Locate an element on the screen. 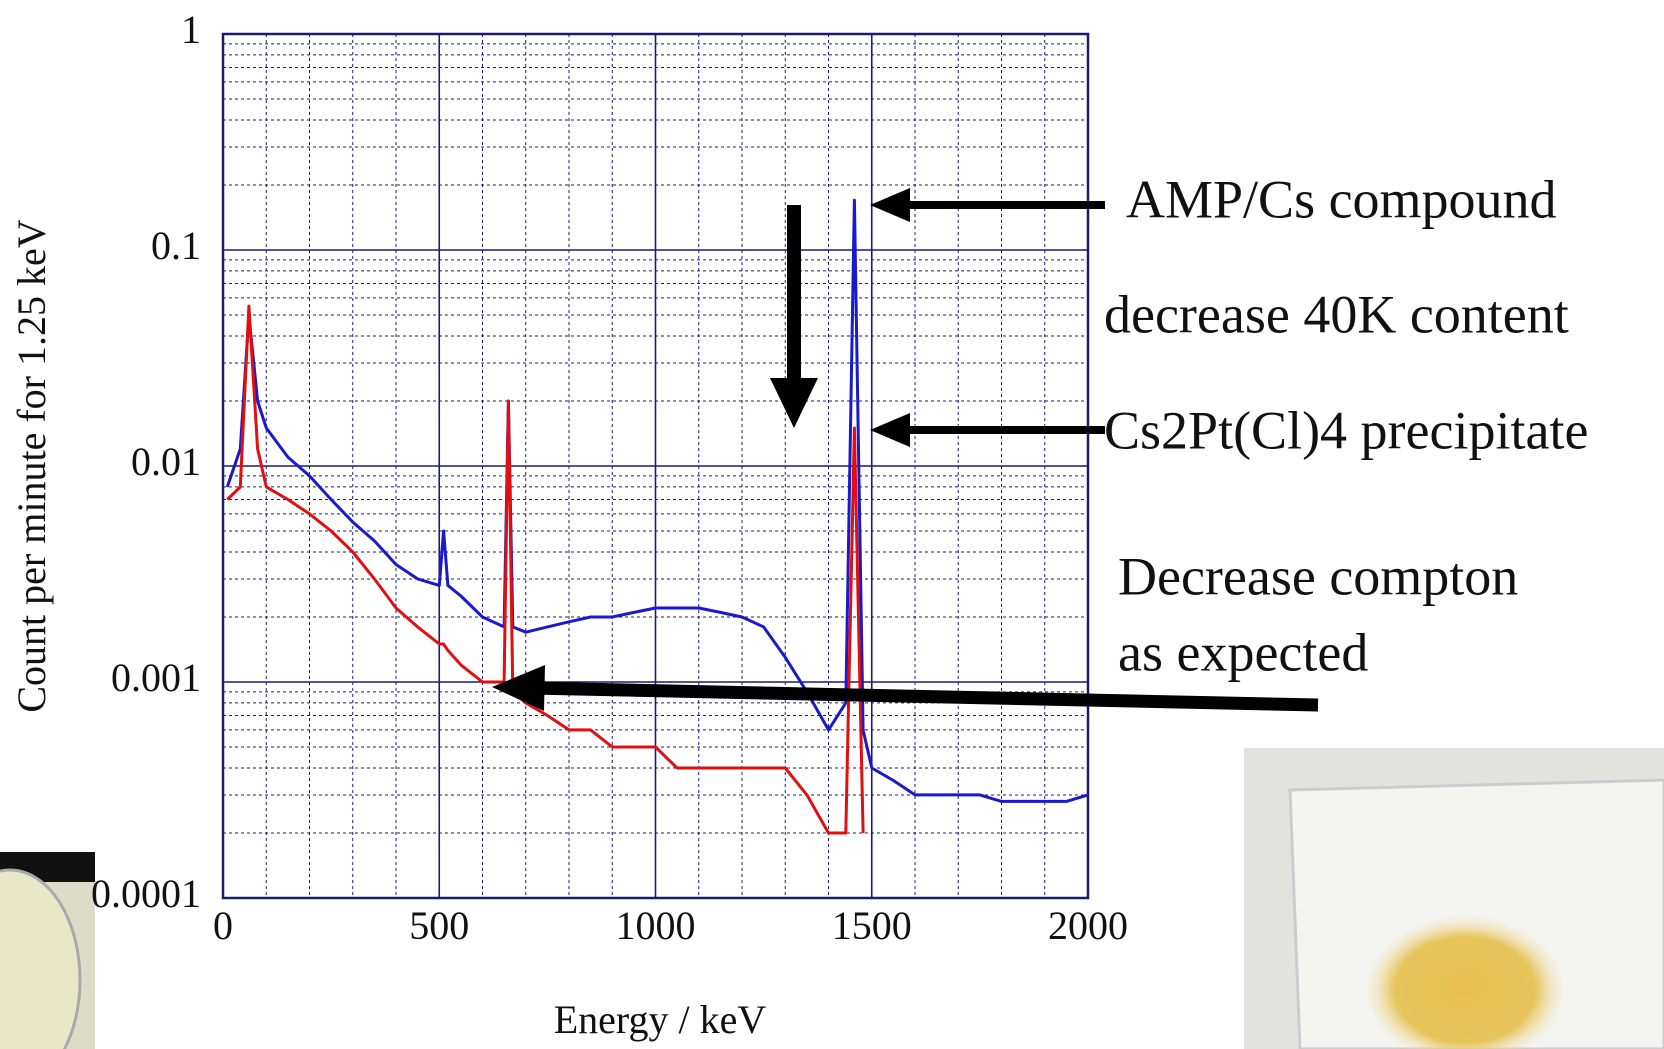 The width and height of the screenshot is (1664, 1049). y-tick-label: 1 is located at coordinates (191, 29).